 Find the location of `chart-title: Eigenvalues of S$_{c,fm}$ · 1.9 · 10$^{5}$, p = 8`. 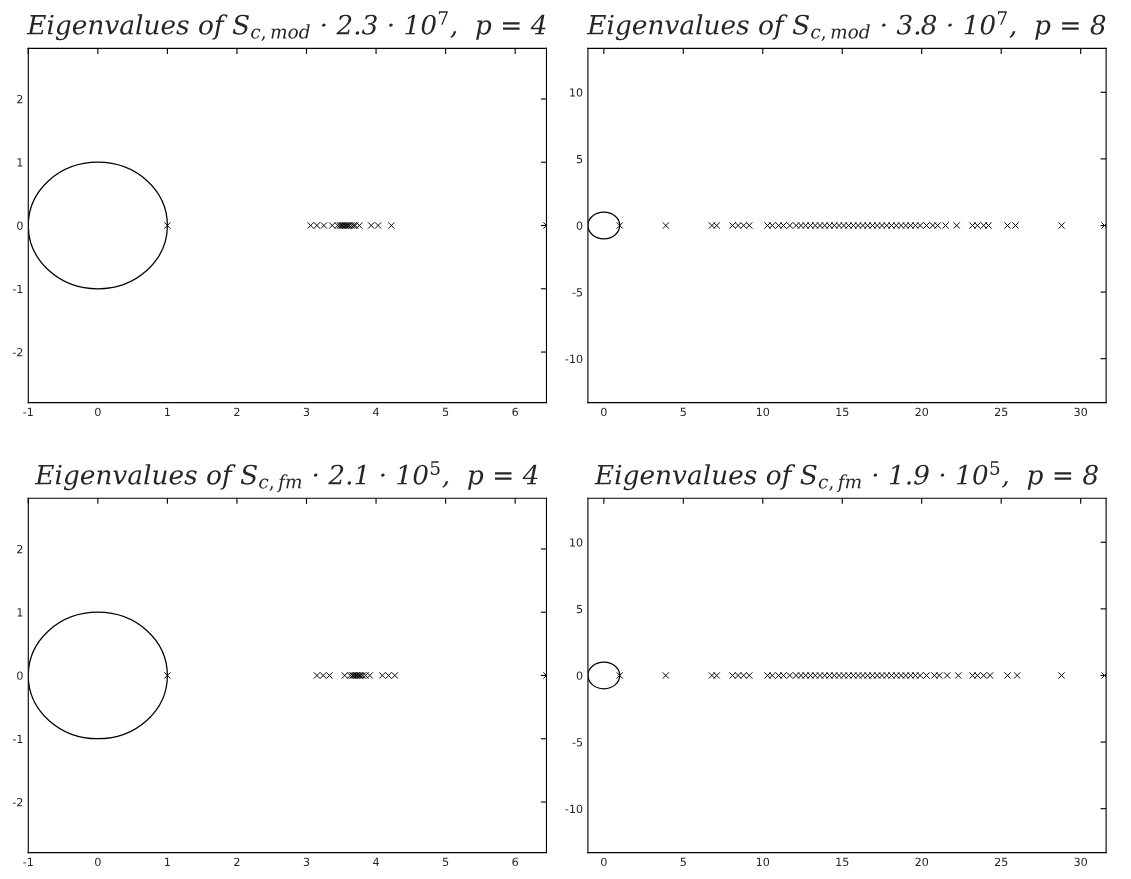

chart-title: Eigenvalues of S$_{c,fm}$ · 1.9 · 10$^{5}$, p = 8 is located at coordinates (846, 477).